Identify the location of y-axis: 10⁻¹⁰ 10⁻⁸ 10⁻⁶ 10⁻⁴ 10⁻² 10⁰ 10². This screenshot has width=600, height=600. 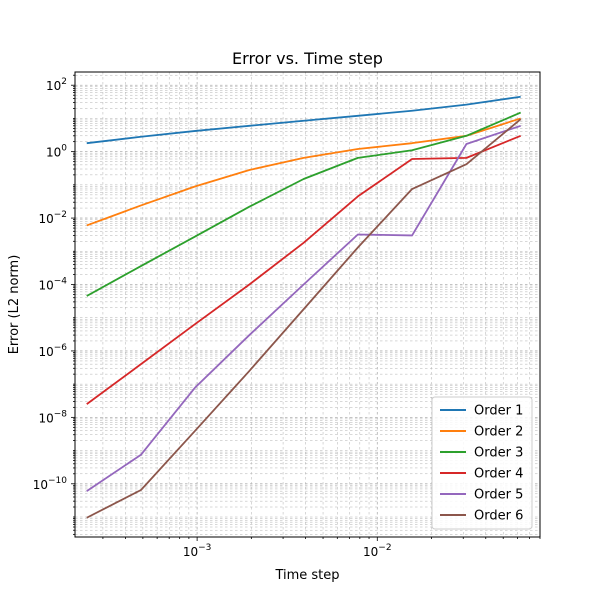
(54, 304).